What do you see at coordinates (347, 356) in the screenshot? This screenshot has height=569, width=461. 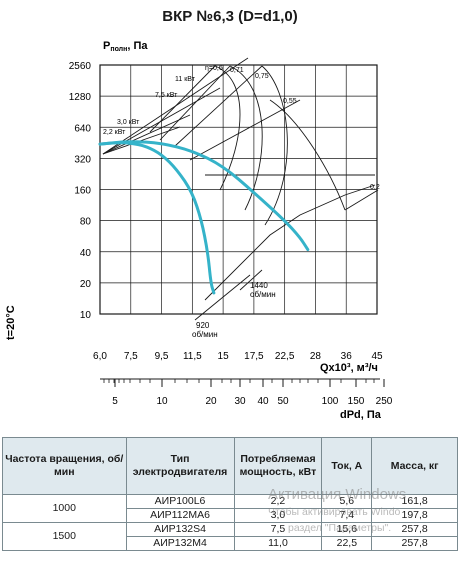 I see `x-tick-label-8: 36` at bounding box center [347, 356].